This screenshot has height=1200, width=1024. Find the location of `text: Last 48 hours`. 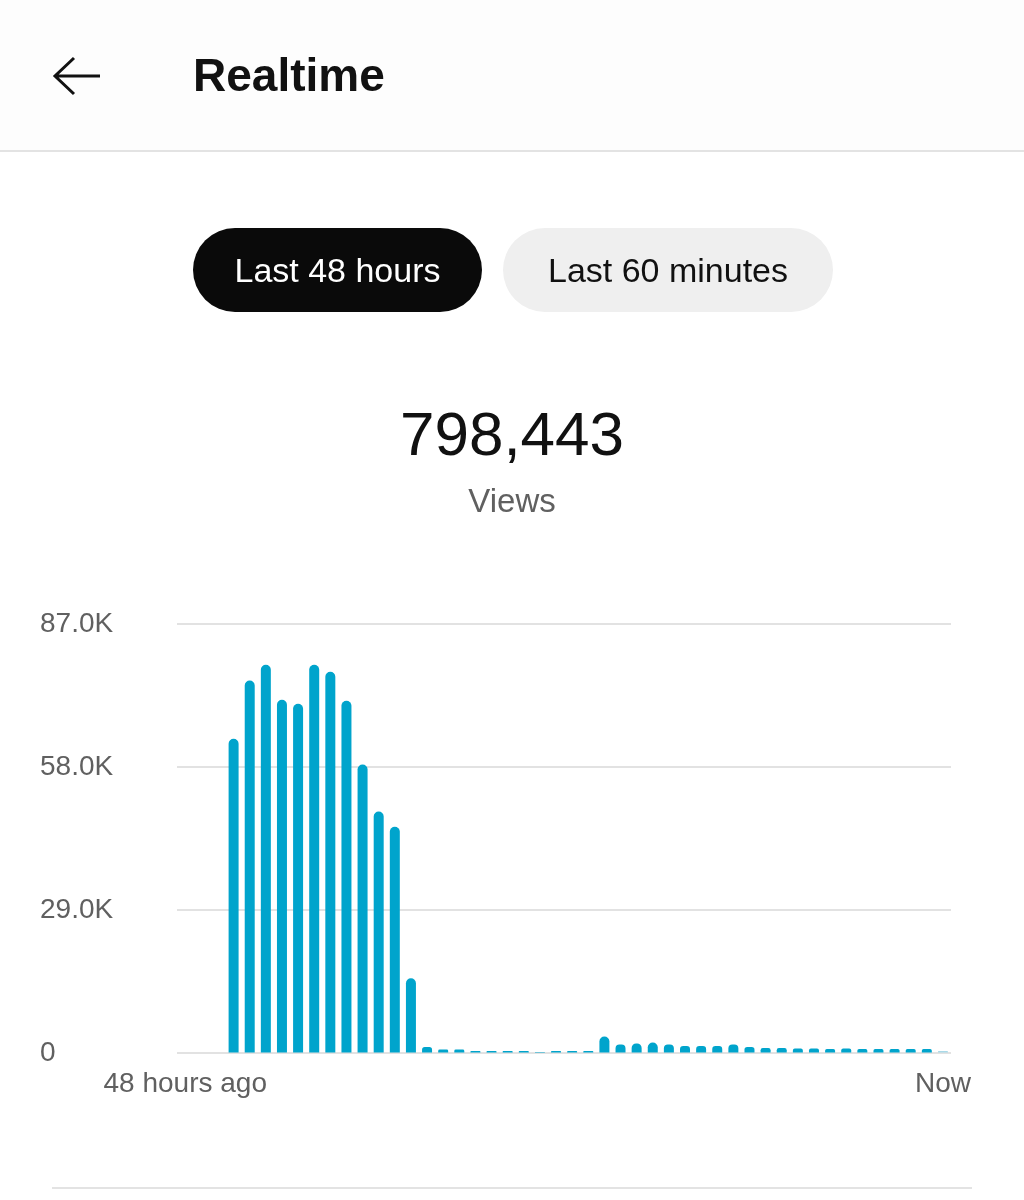

text: Last 48 hours is located at coordinates (337, 270).